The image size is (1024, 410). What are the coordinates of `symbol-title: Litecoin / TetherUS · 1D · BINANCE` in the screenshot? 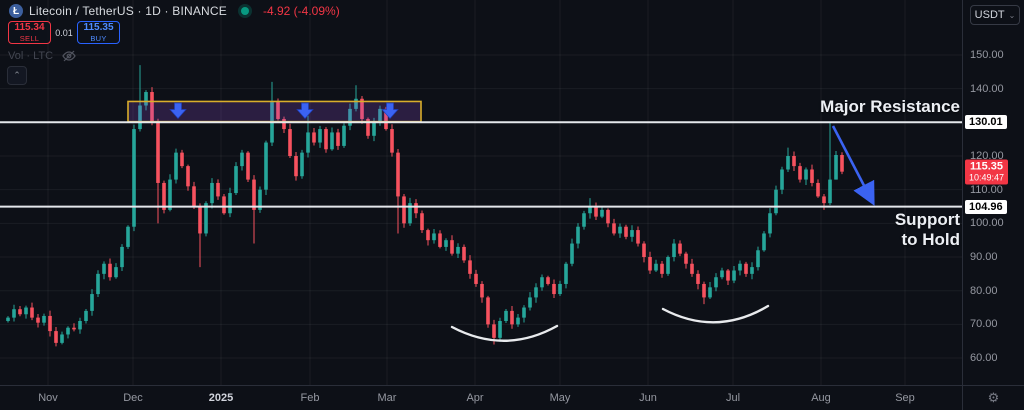 It's located at (128, 11).